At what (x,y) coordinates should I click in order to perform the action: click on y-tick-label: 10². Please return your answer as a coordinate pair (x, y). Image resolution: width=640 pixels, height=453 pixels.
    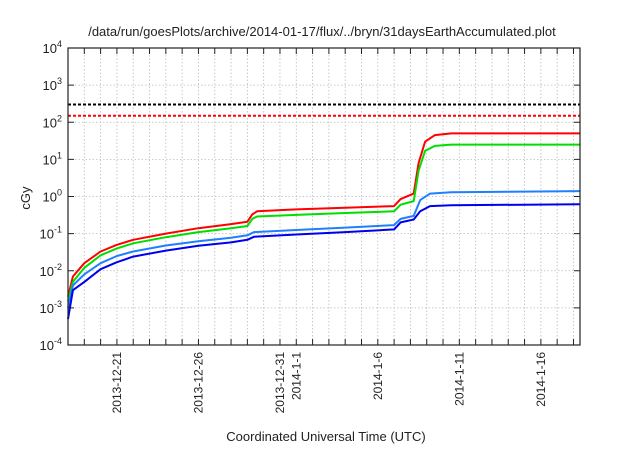
    Looking at the image, I should click on (52, 121).